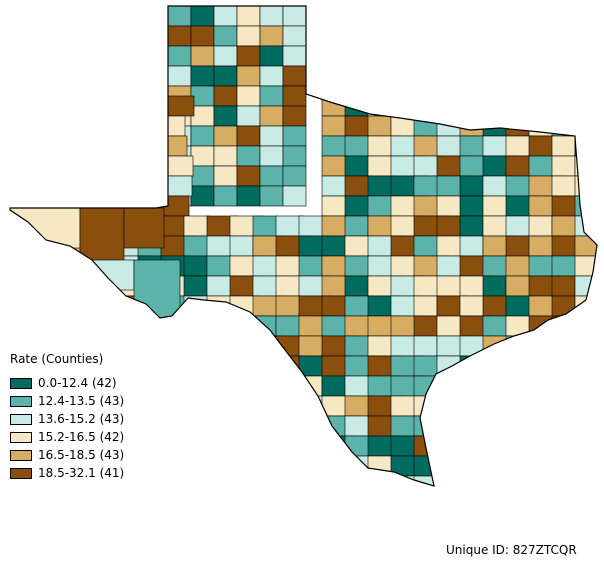 Image resolution: width=604 pixels, height=572 pixels. What do you see at coordinates (67, 401) in the screenshot?
I see `legend-item: 12.4-13.5 (43)` at bounding box center [67, 401].